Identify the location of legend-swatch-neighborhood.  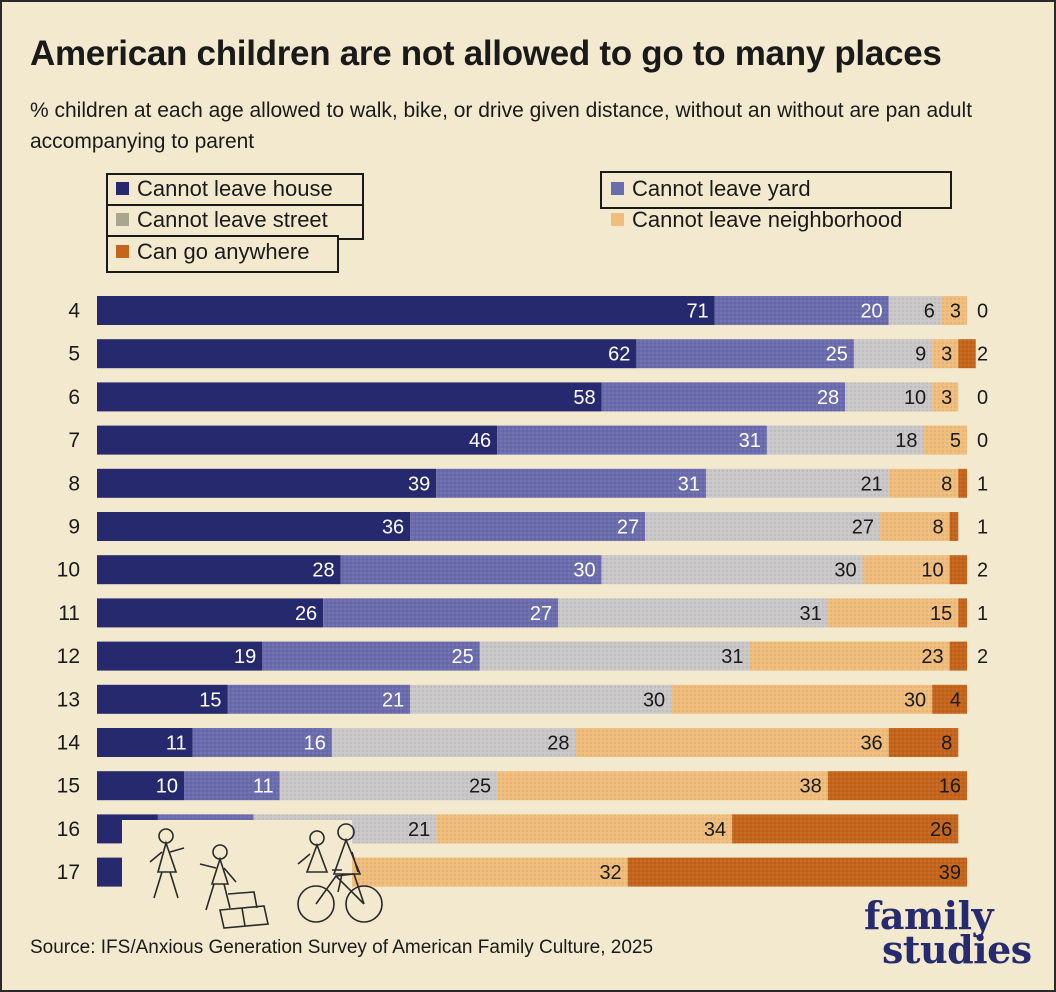
(617, 219).